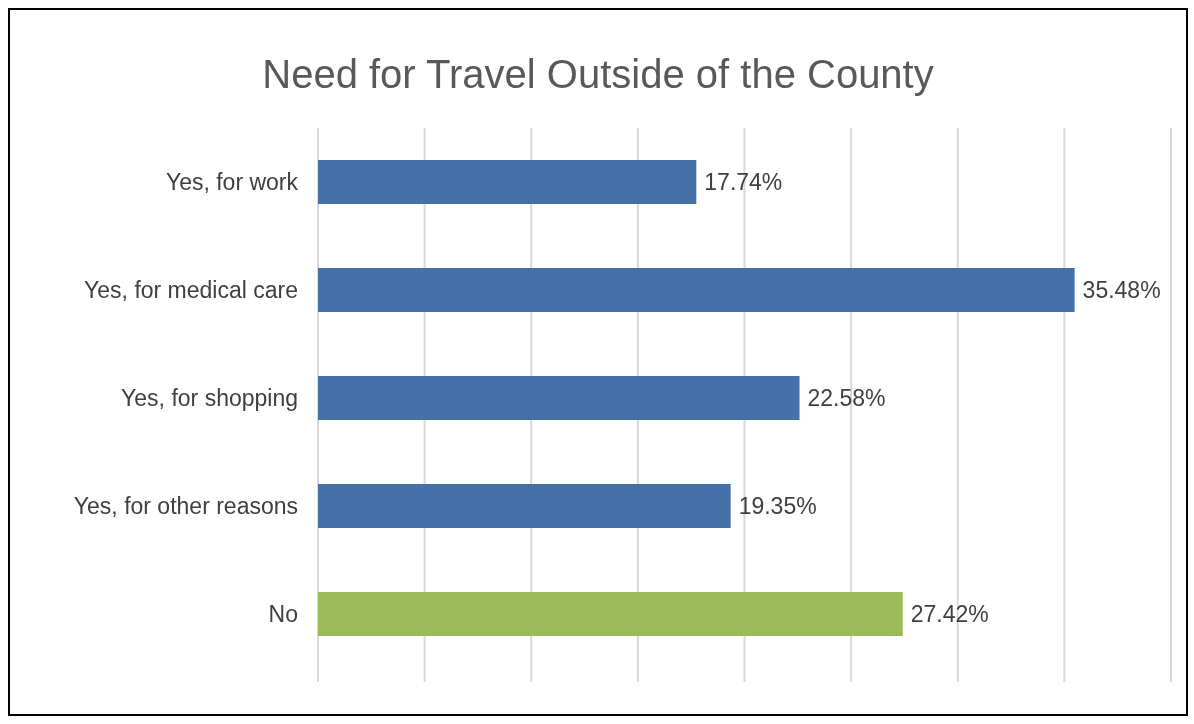  Describe the element at coordinates (846, 398) in the screenshot. I see `data-label: 22.58%` at that location.